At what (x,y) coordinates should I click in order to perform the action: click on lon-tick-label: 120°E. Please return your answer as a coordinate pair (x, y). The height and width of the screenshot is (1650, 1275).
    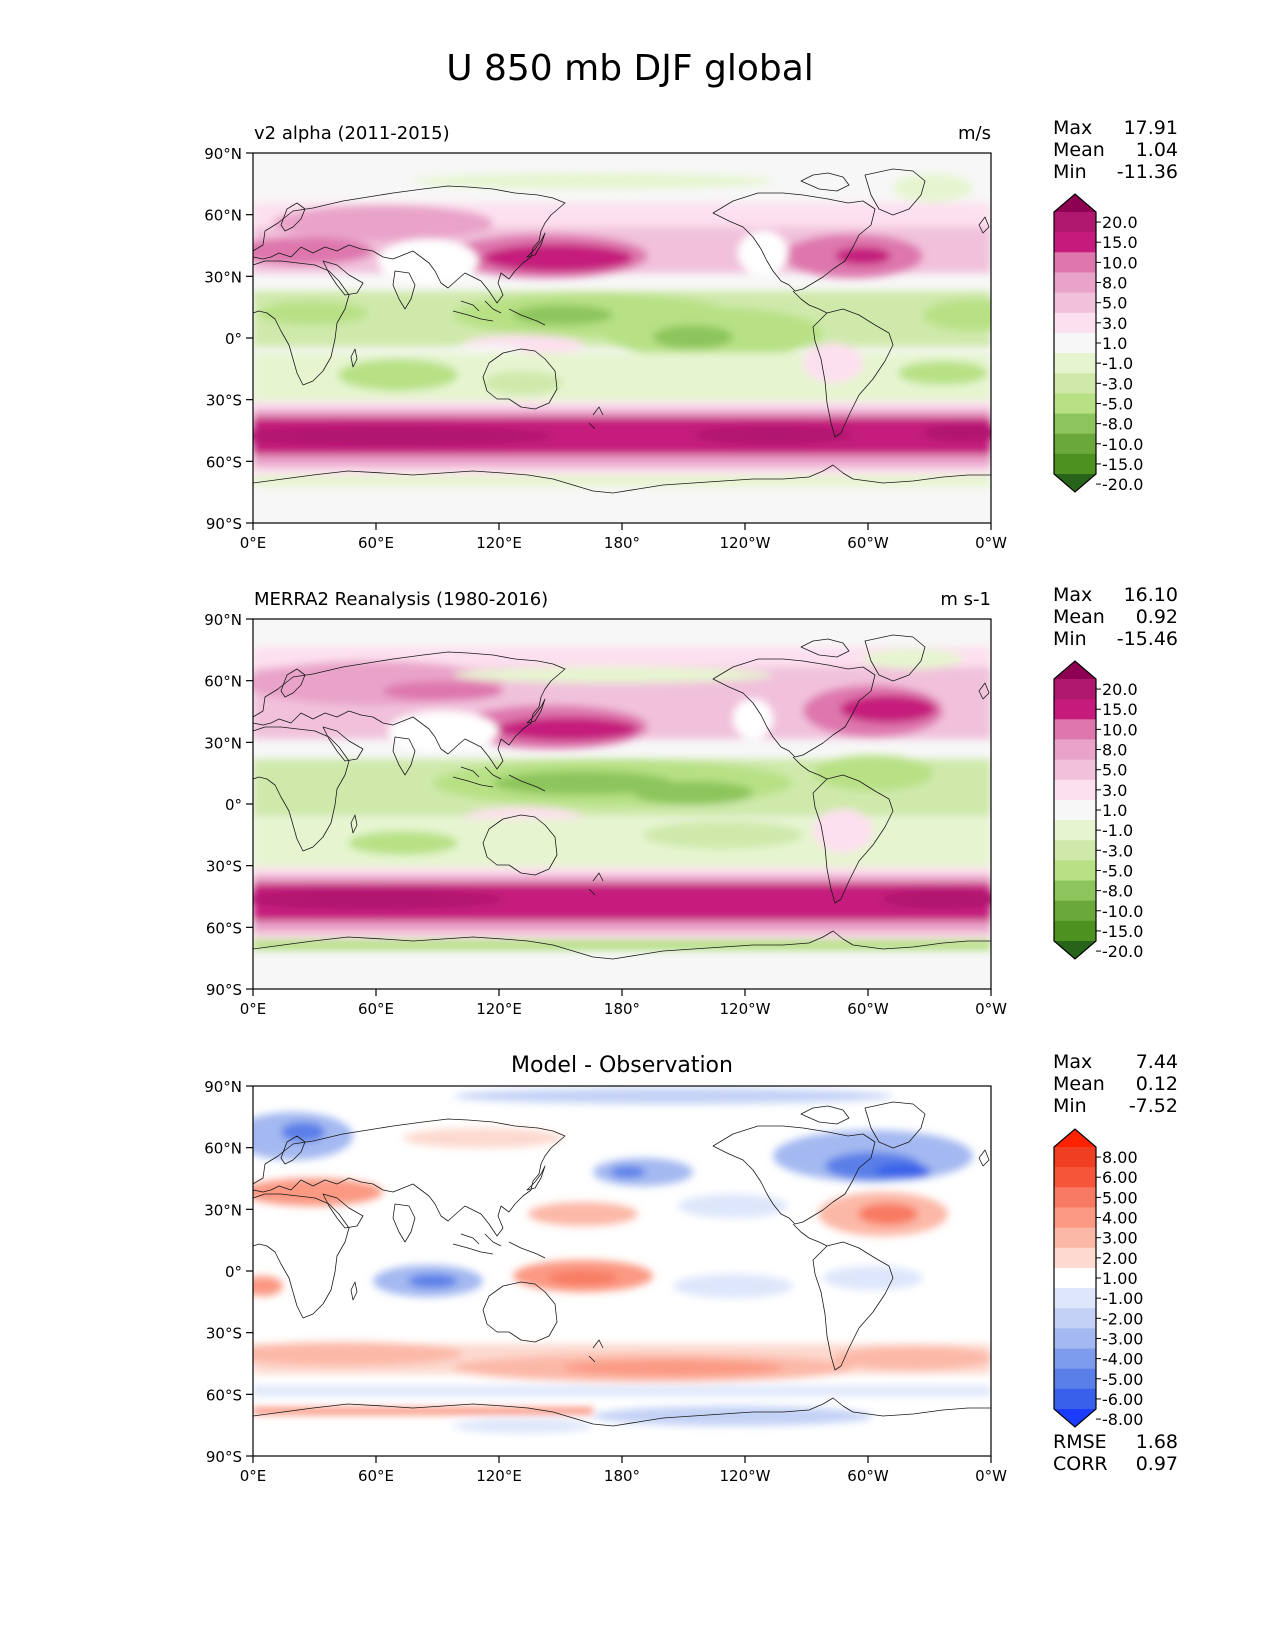
    Looking at the image, I should click on (499, 543).